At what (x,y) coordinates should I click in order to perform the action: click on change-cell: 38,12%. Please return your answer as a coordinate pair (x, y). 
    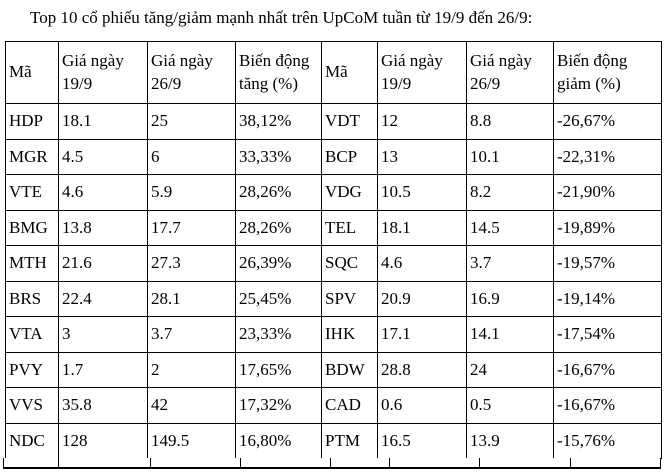
    Looking at the image, I should click on (278, 121).